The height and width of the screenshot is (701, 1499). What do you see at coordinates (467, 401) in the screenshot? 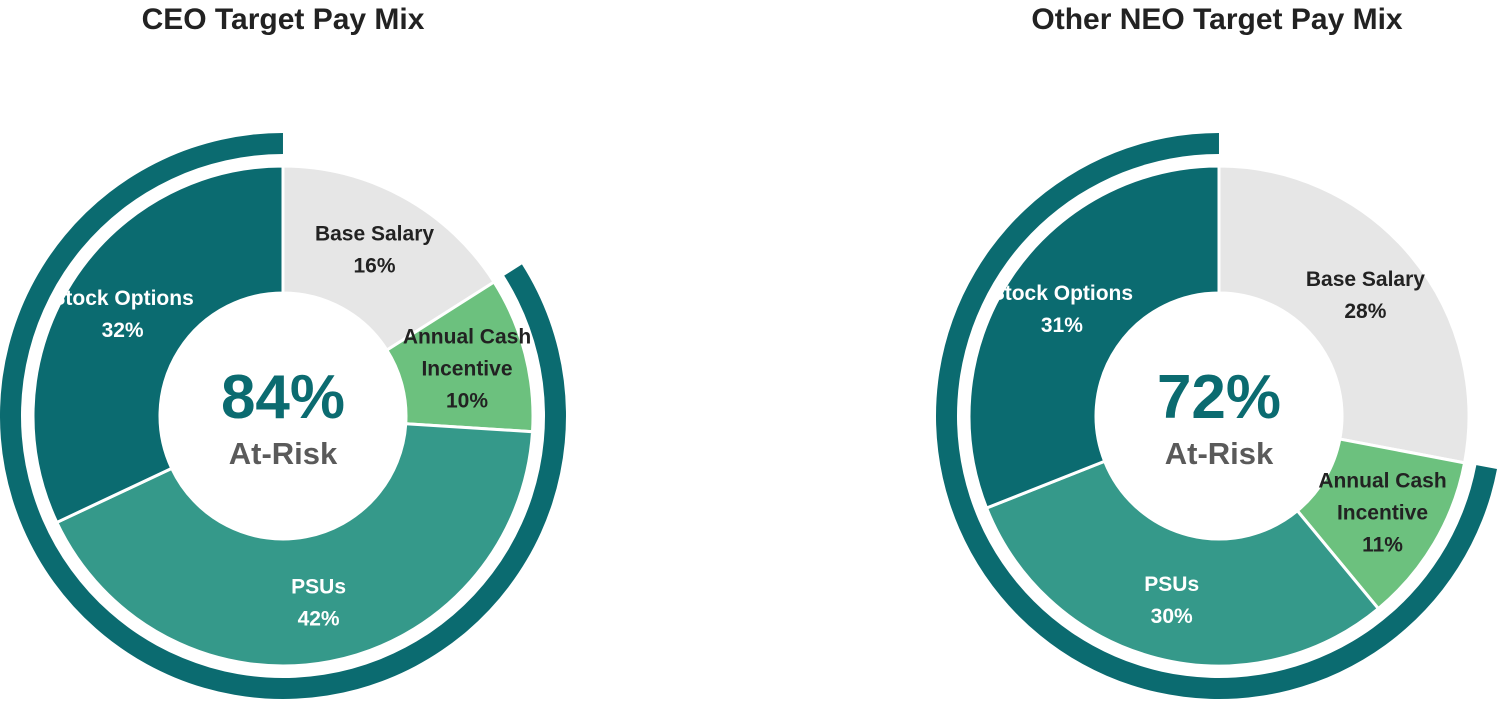
I see `slice-value-annual-cash-incentive: 10%` at bounding box center [467, 401].